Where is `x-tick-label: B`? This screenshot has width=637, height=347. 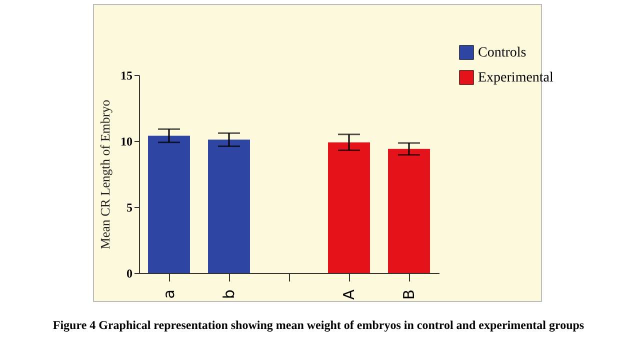
x-tick-label: B is located at coordinates (409, 295).